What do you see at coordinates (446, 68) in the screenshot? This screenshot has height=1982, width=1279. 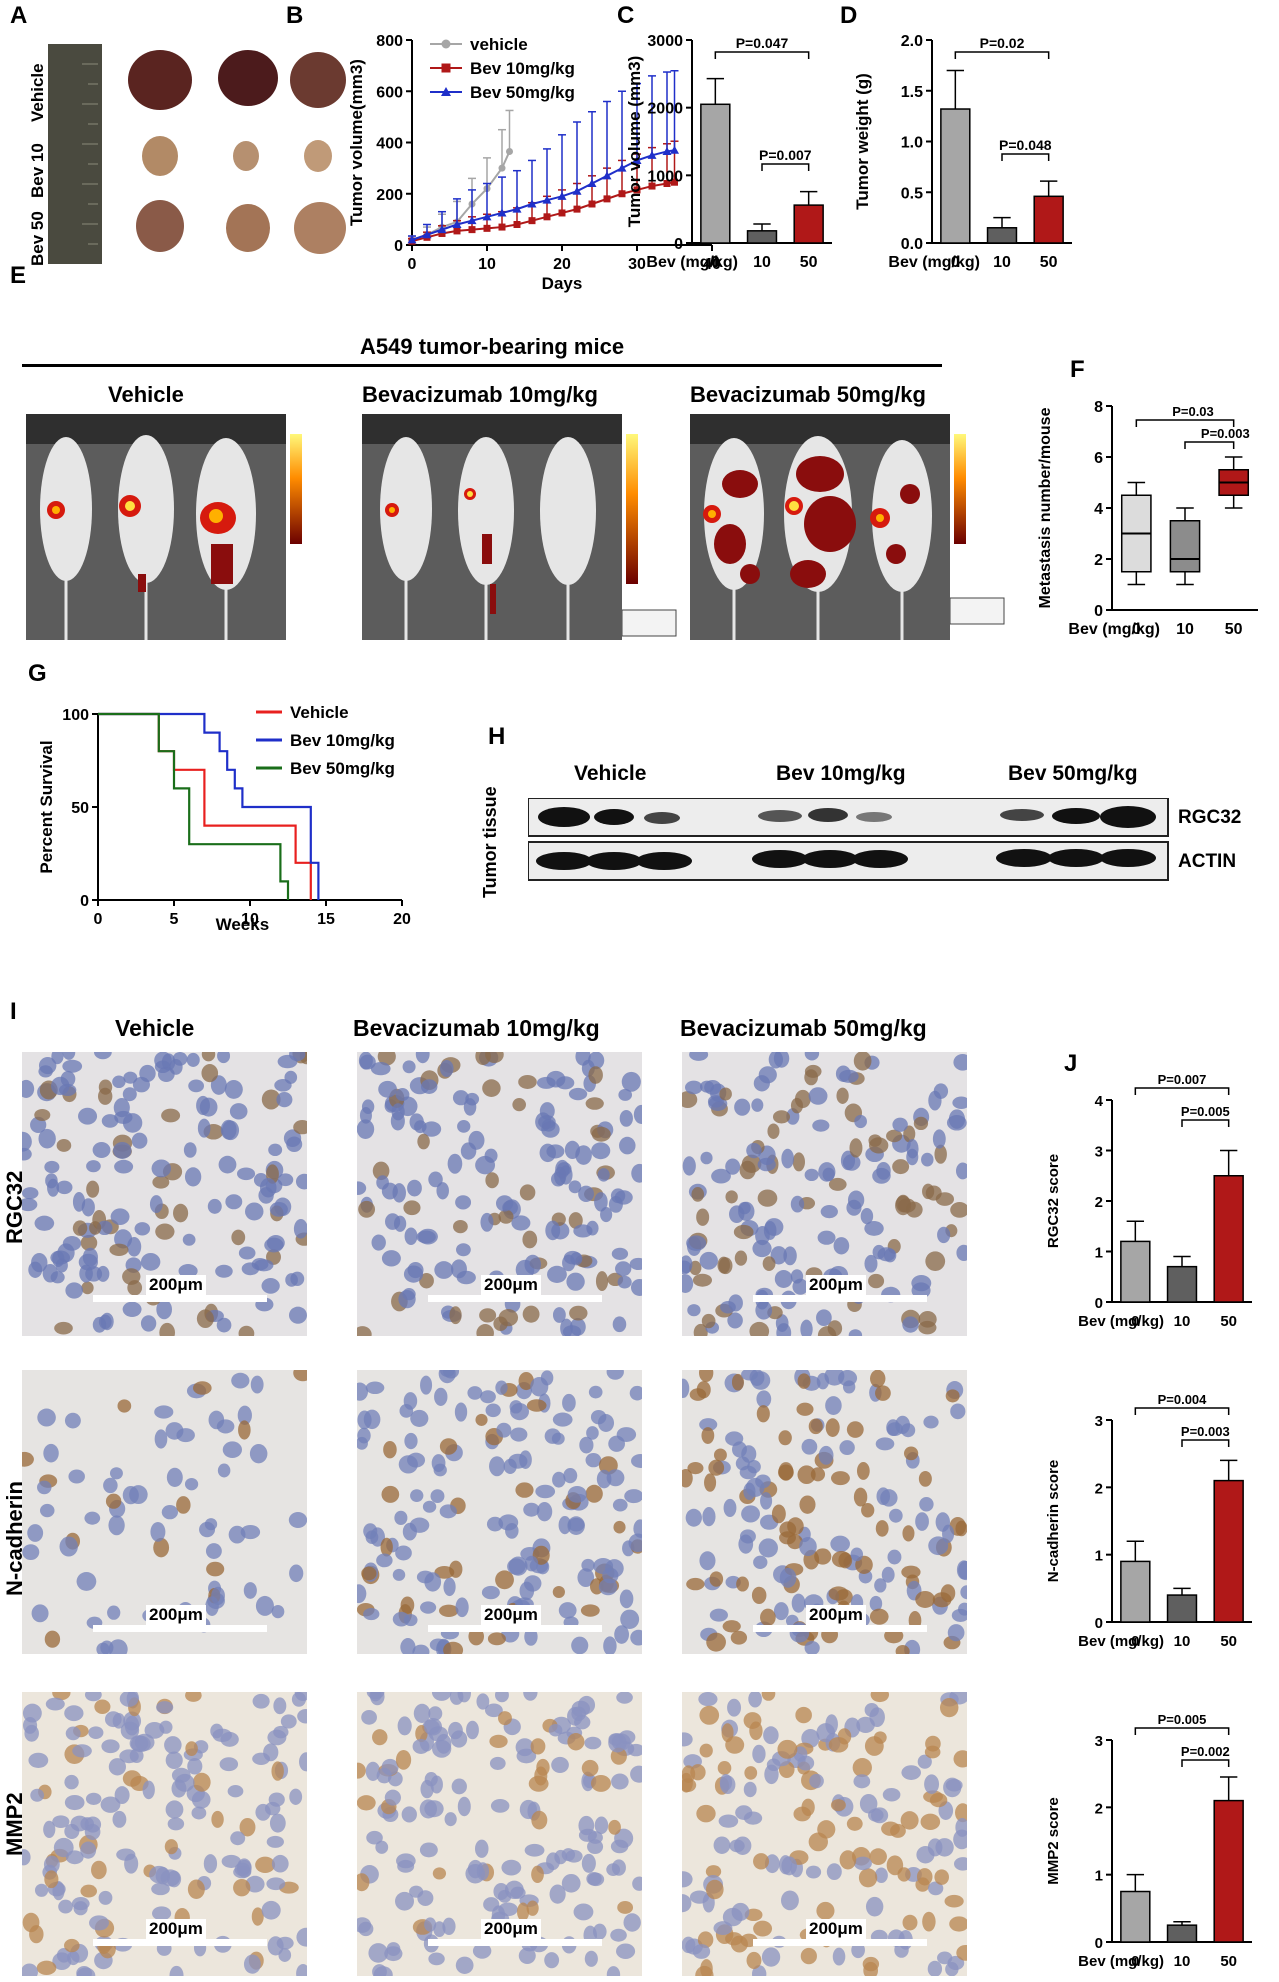 I see `legend-marker` at bounding box center [446, 68].